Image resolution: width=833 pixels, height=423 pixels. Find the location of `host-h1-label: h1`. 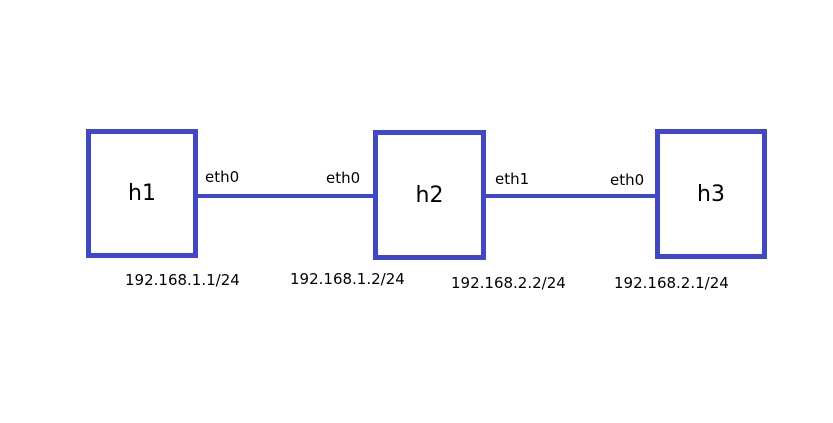

host-h1-label: h1 is located at coordinates (142, 193).